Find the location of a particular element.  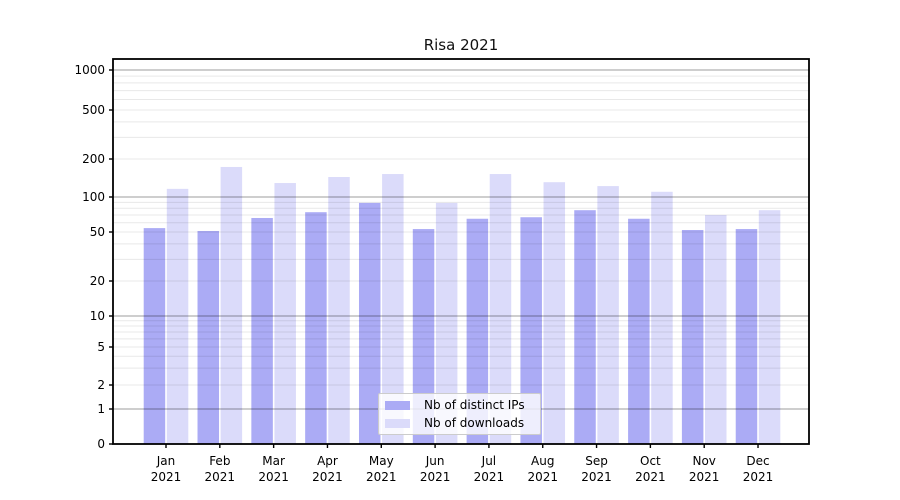

y-tick-label-20: 20 is located at coordinates (97, 281).